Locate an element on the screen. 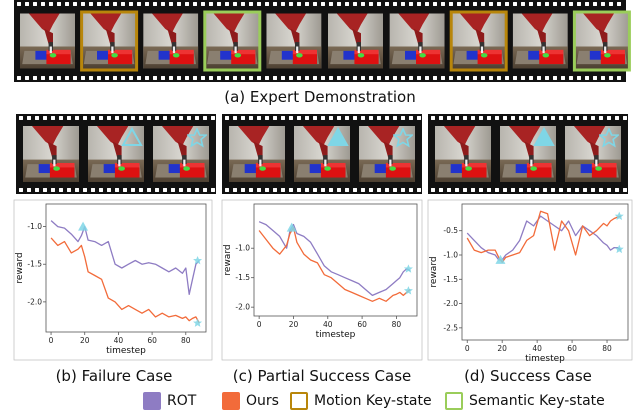  x-tick-label: 20 is located at coordinates (294, 324).